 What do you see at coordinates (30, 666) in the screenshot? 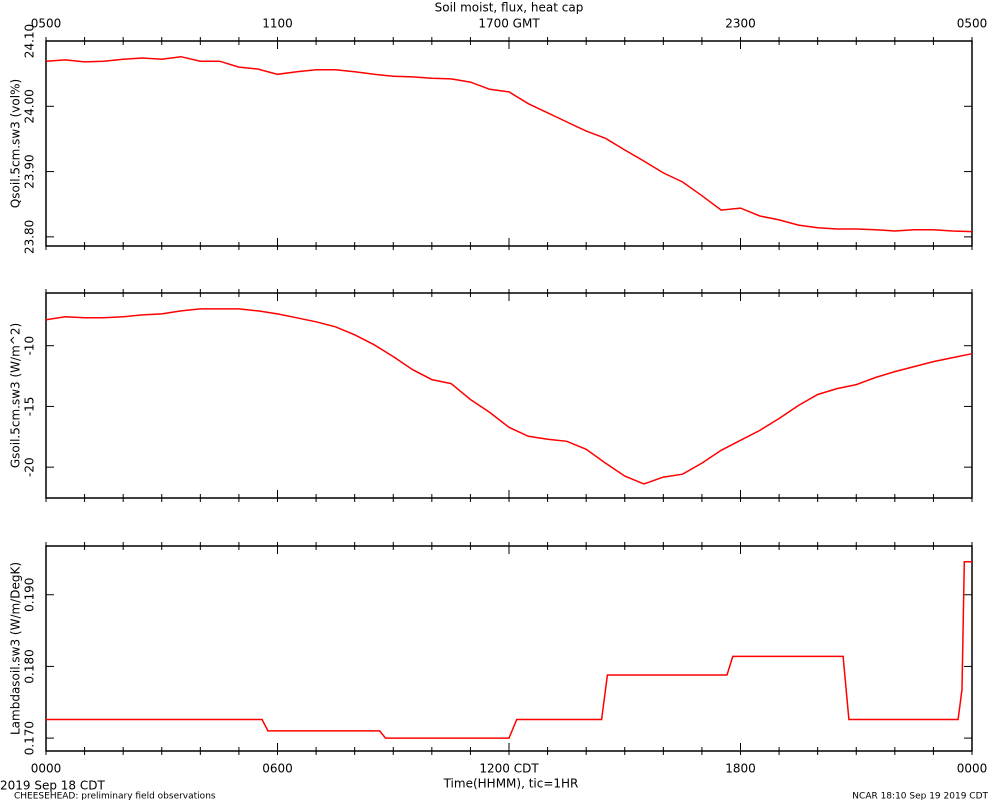
I see `y-tick-label: 0.180` at bounding box center [30, 666].